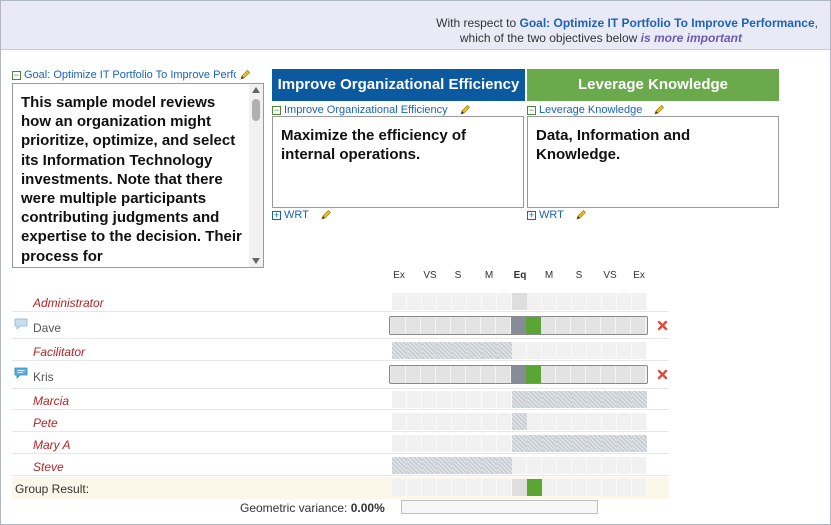 Image resolution: width=831 pixels, height=525 pixels. Describe the element at coordinates (48, 467) in the screenshot. I see `participant-name: Steve` at that location.